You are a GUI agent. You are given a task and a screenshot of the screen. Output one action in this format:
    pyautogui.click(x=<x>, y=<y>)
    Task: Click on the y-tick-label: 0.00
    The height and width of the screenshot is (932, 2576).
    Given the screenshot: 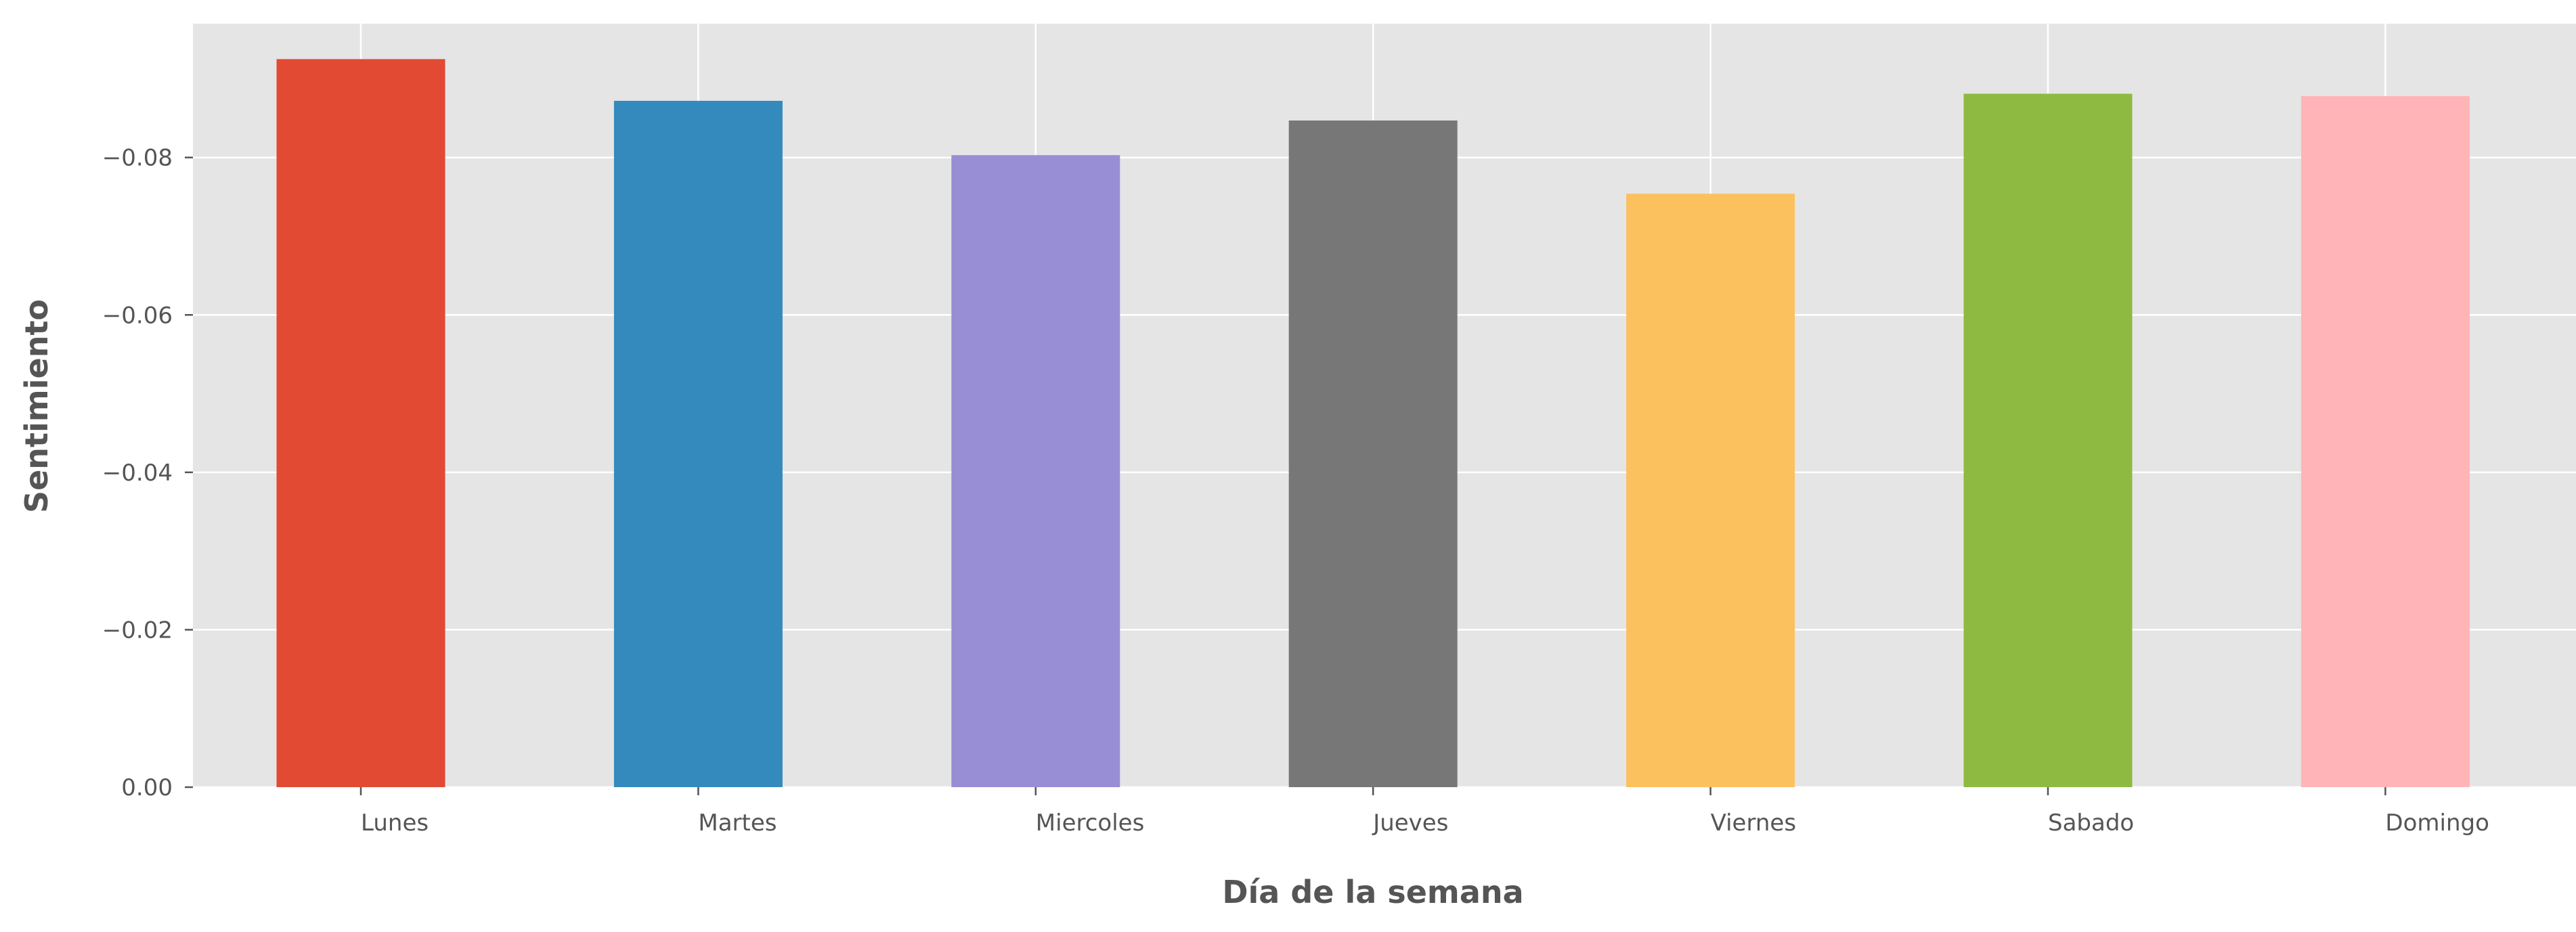 What is the action you would take?
    pyautogui.click(x=147, y=787)
    